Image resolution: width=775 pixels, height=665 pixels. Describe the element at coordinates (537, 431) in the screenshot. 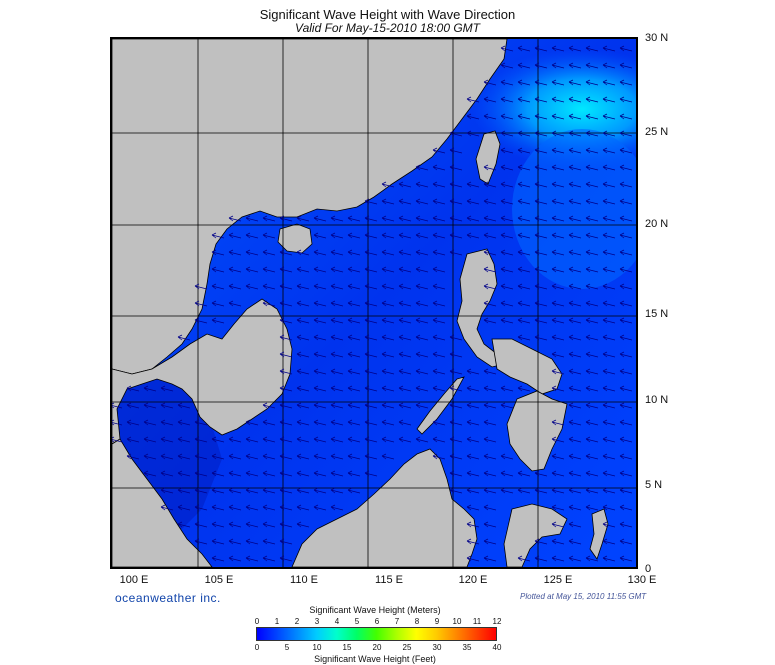

I see `land-mindanao` at that location.